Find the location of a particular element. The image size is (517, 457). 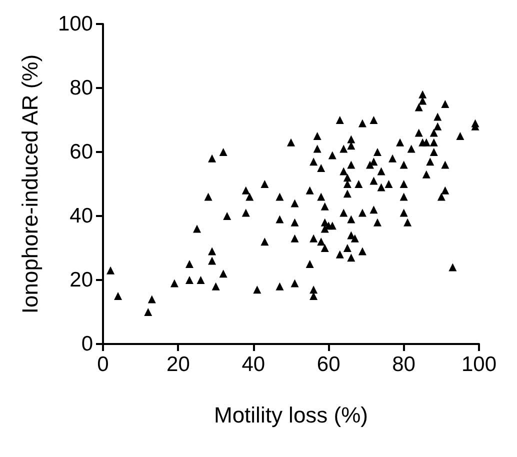

y-tick-label: 40 is located at coordinates (81, 216).